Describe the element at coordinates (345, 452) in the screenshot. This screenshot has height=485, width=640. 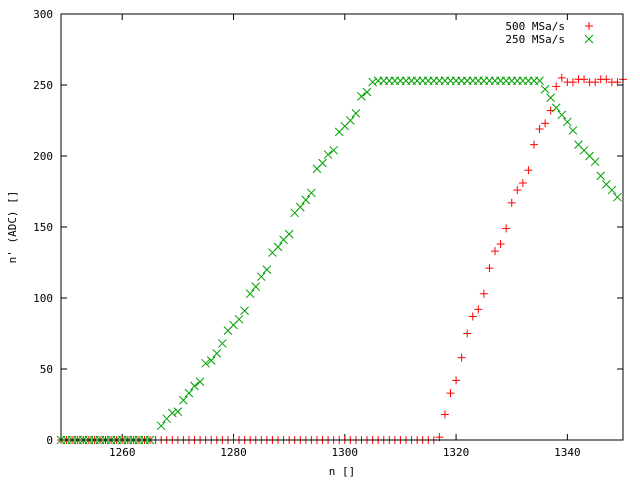
I see `x-tick-label: 1300` at that location.